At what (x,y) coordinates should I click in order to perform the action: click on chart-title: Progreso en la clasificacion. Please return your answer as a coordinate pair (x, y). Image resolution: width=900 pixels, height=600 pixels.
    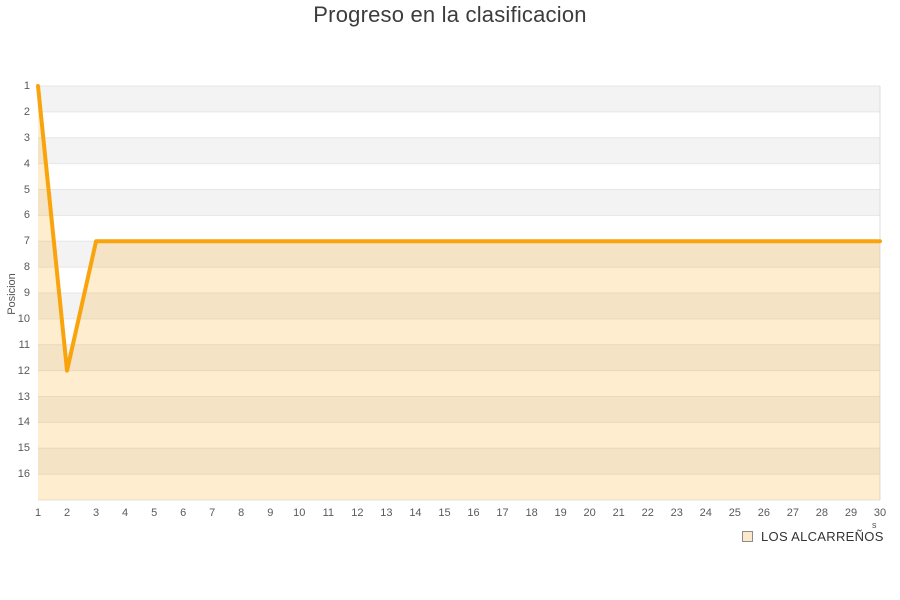
    Looking at the image, I should click on (450, 14).